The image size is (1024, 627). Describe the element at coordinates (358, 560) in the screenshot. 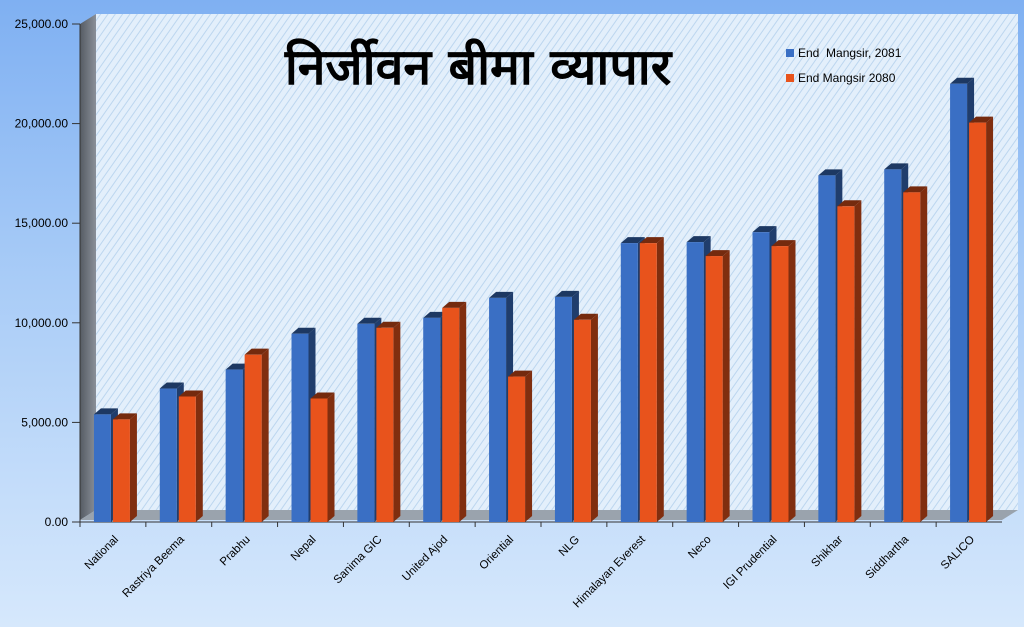

I see `x-category-label: Sanima GIC` at that location.